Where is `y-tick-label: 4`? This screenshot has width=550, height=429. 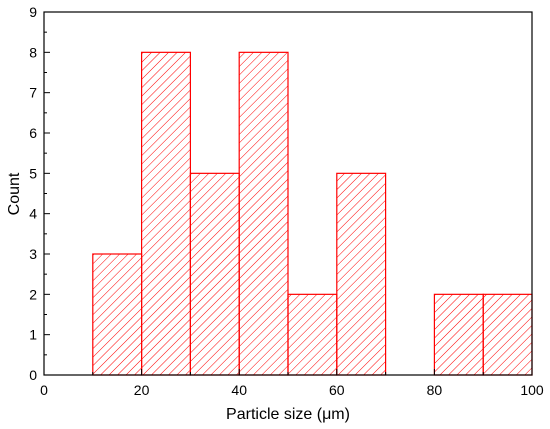
y-tick-label: 4 is located at coordinates (33, 214).